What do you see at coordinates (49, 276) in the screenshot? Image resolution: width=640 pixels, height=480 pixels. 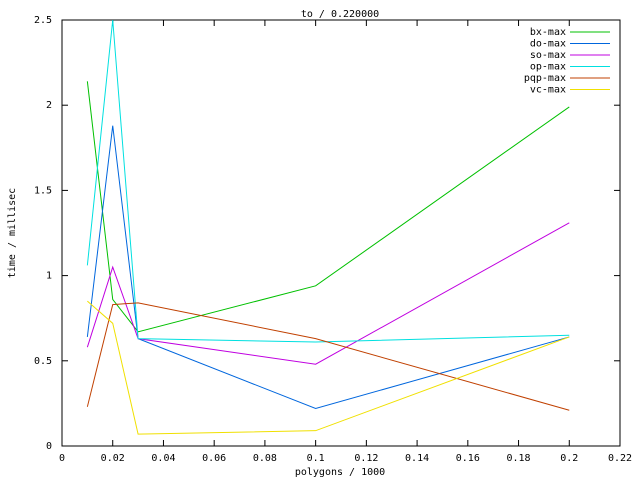 I see `y-tick-label: 1` at bounding box center [49, 276].